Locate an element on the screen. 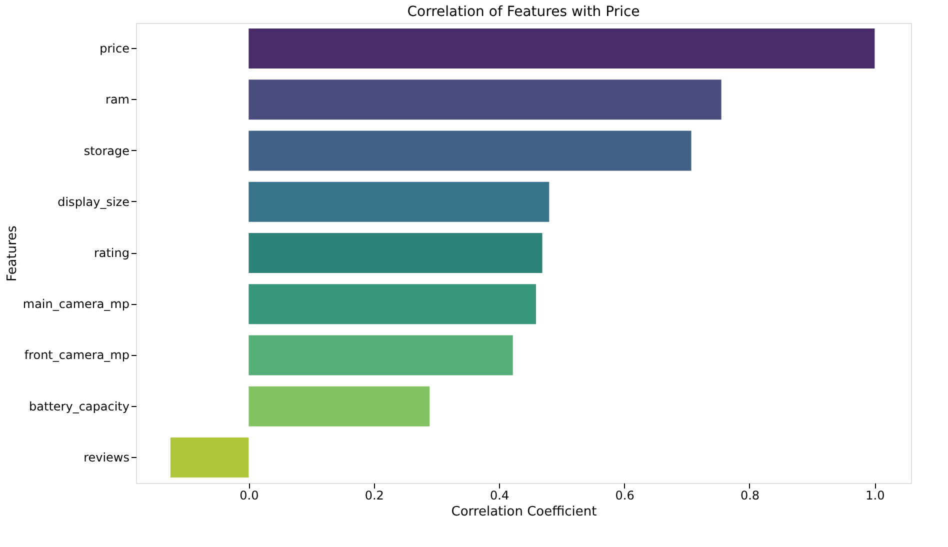 This screenshot has width=948, height=547. y-tick-label: display_size is located at coordinates (94, 201).